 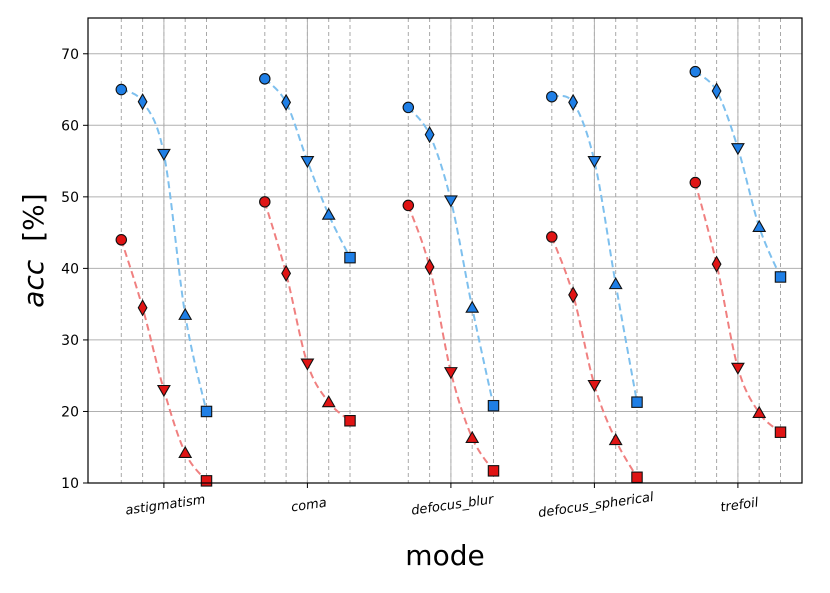 I want to click on y-tick-label: 30, so click(x=70, y=341).